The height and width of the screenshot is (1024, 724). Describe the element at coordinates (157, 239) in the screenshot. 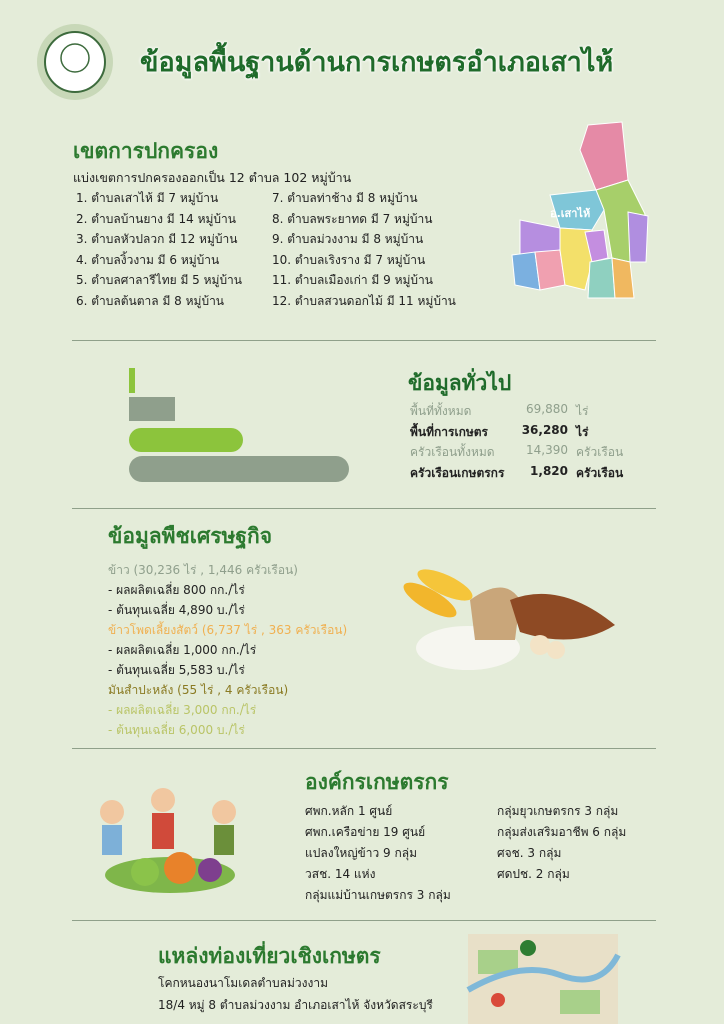

I see `subdistrict: 3. ตำบลหัวปลวก มี 12 หมู่บ้าน` at that location.